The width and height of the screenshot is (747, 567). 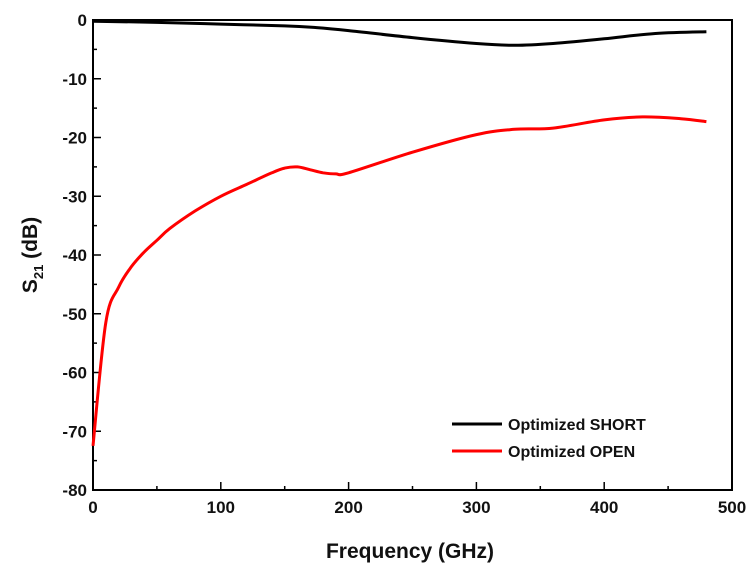 What do you see at coordinates (571, 452) in the screenshot?
I see `legend-label-open: Optimized OPEN` at bounding box center [571, 452].